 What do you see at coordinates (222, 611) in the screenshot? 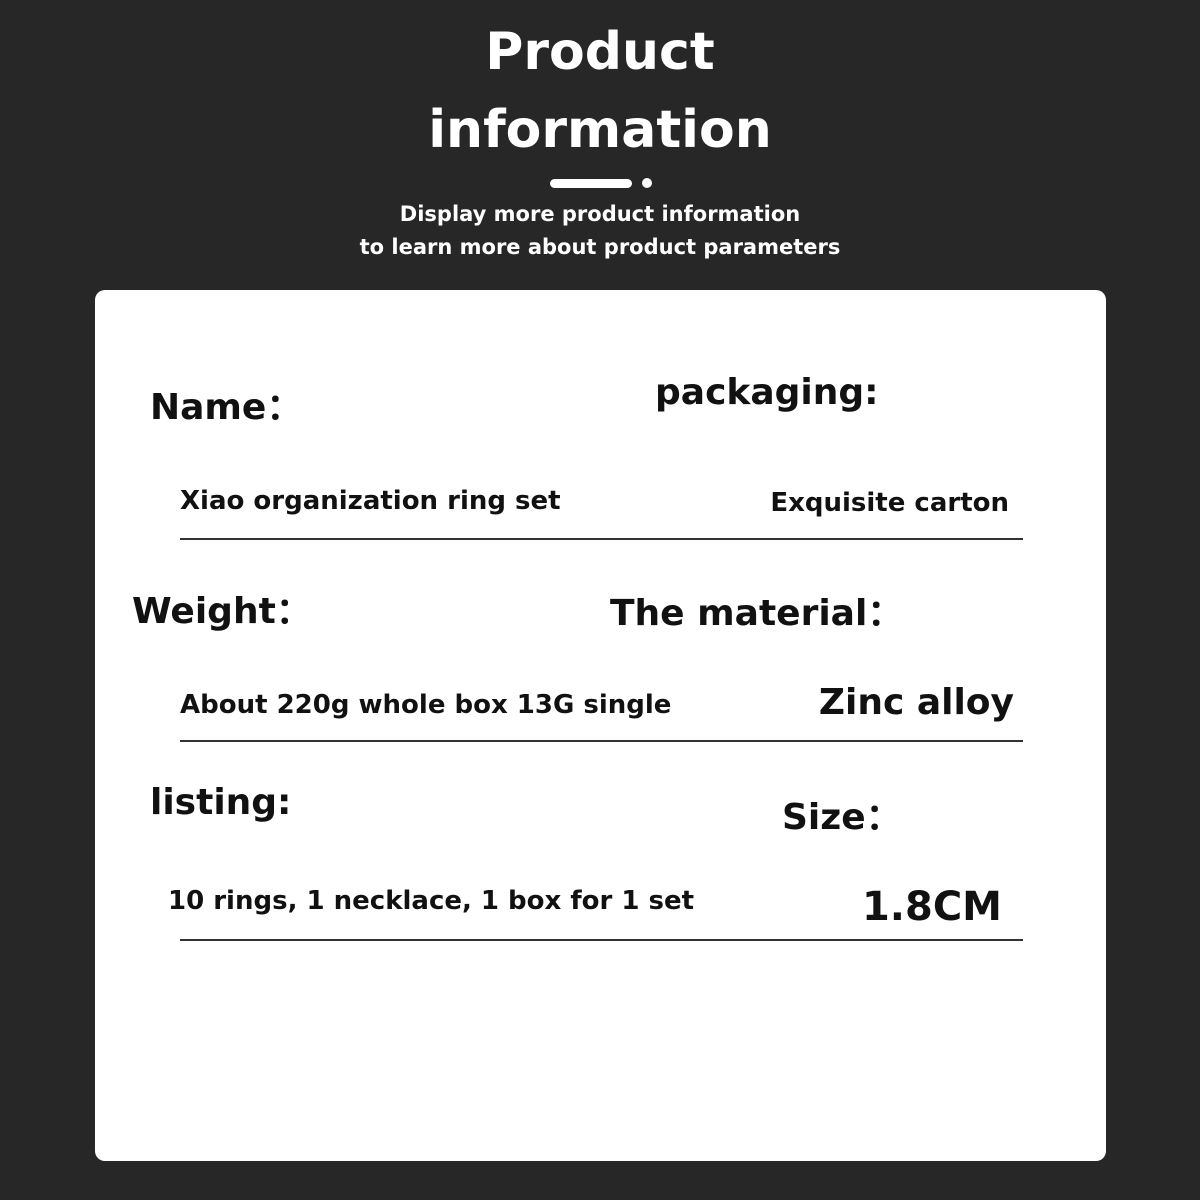
I see `weight-label: Weight：` at bounding box center [222, 611].